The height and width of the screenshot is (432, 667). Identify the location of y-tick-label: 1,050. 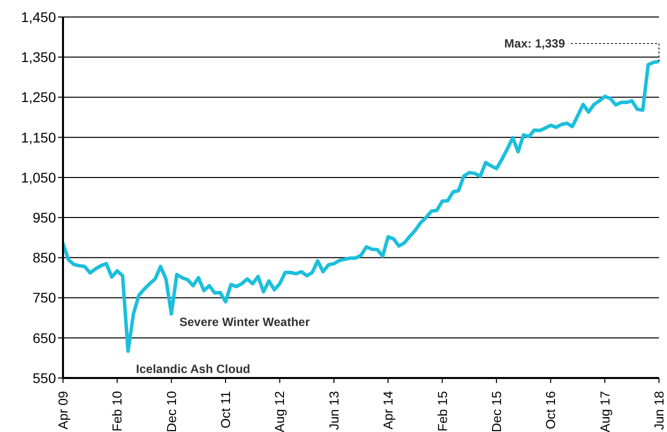
(38, 177).